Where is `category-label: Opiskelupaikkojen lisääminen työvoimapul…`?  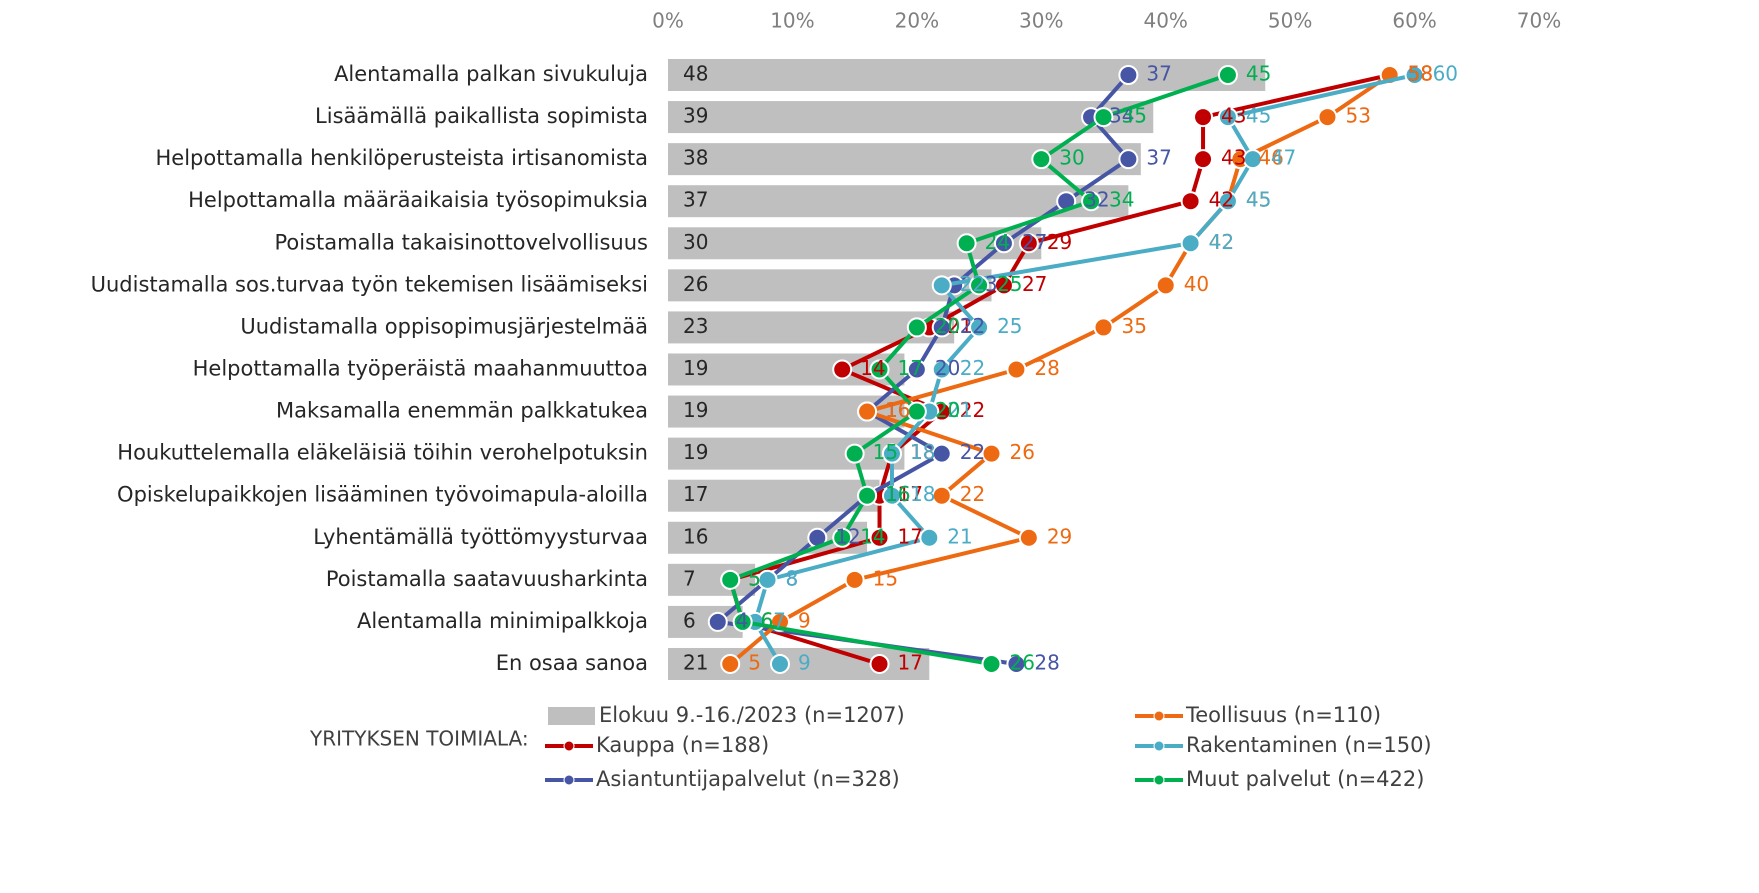
category-label: Opiskelupaikkojen lisääminen työvoimapul… is located at coordinates (382, 495).